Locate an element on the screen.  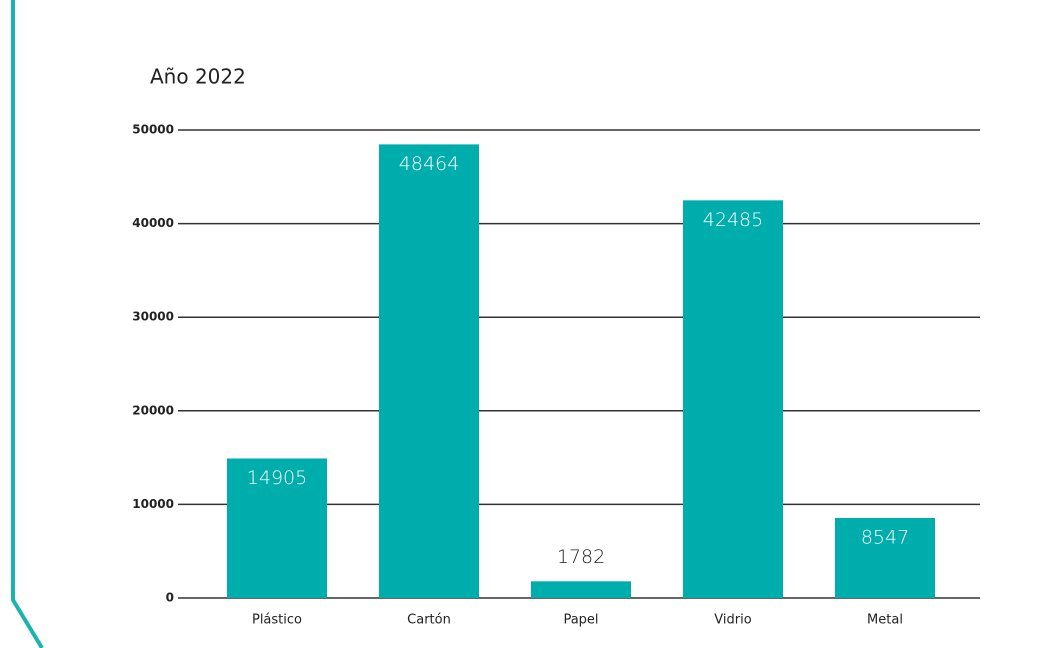
y-tick-label: 10000 is located at coordinates (153, 504).